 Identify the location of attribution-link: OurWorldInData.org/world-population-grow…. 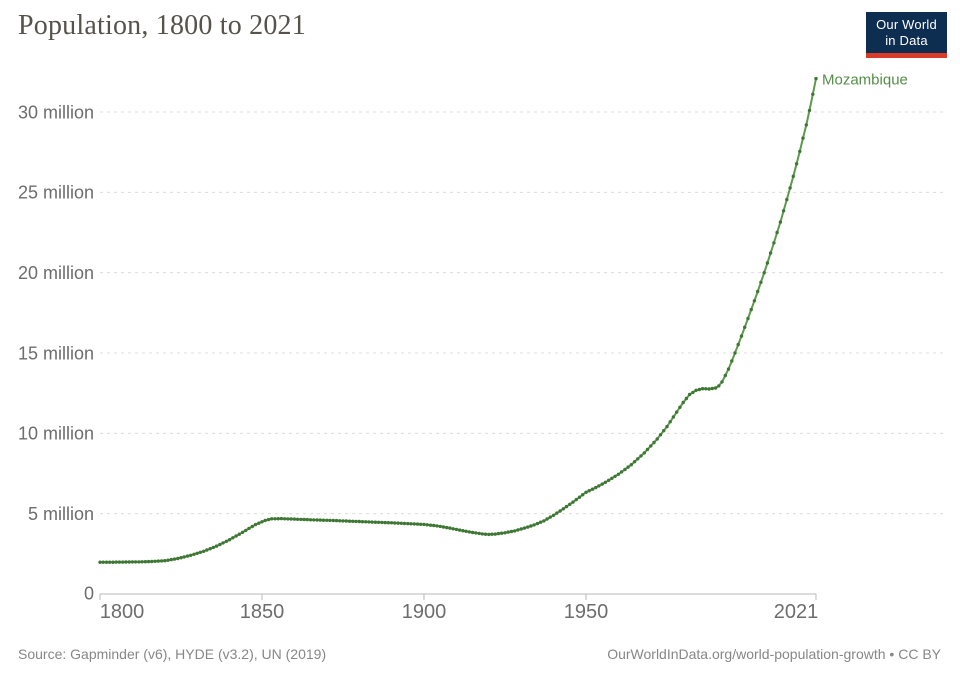
(774, 654).